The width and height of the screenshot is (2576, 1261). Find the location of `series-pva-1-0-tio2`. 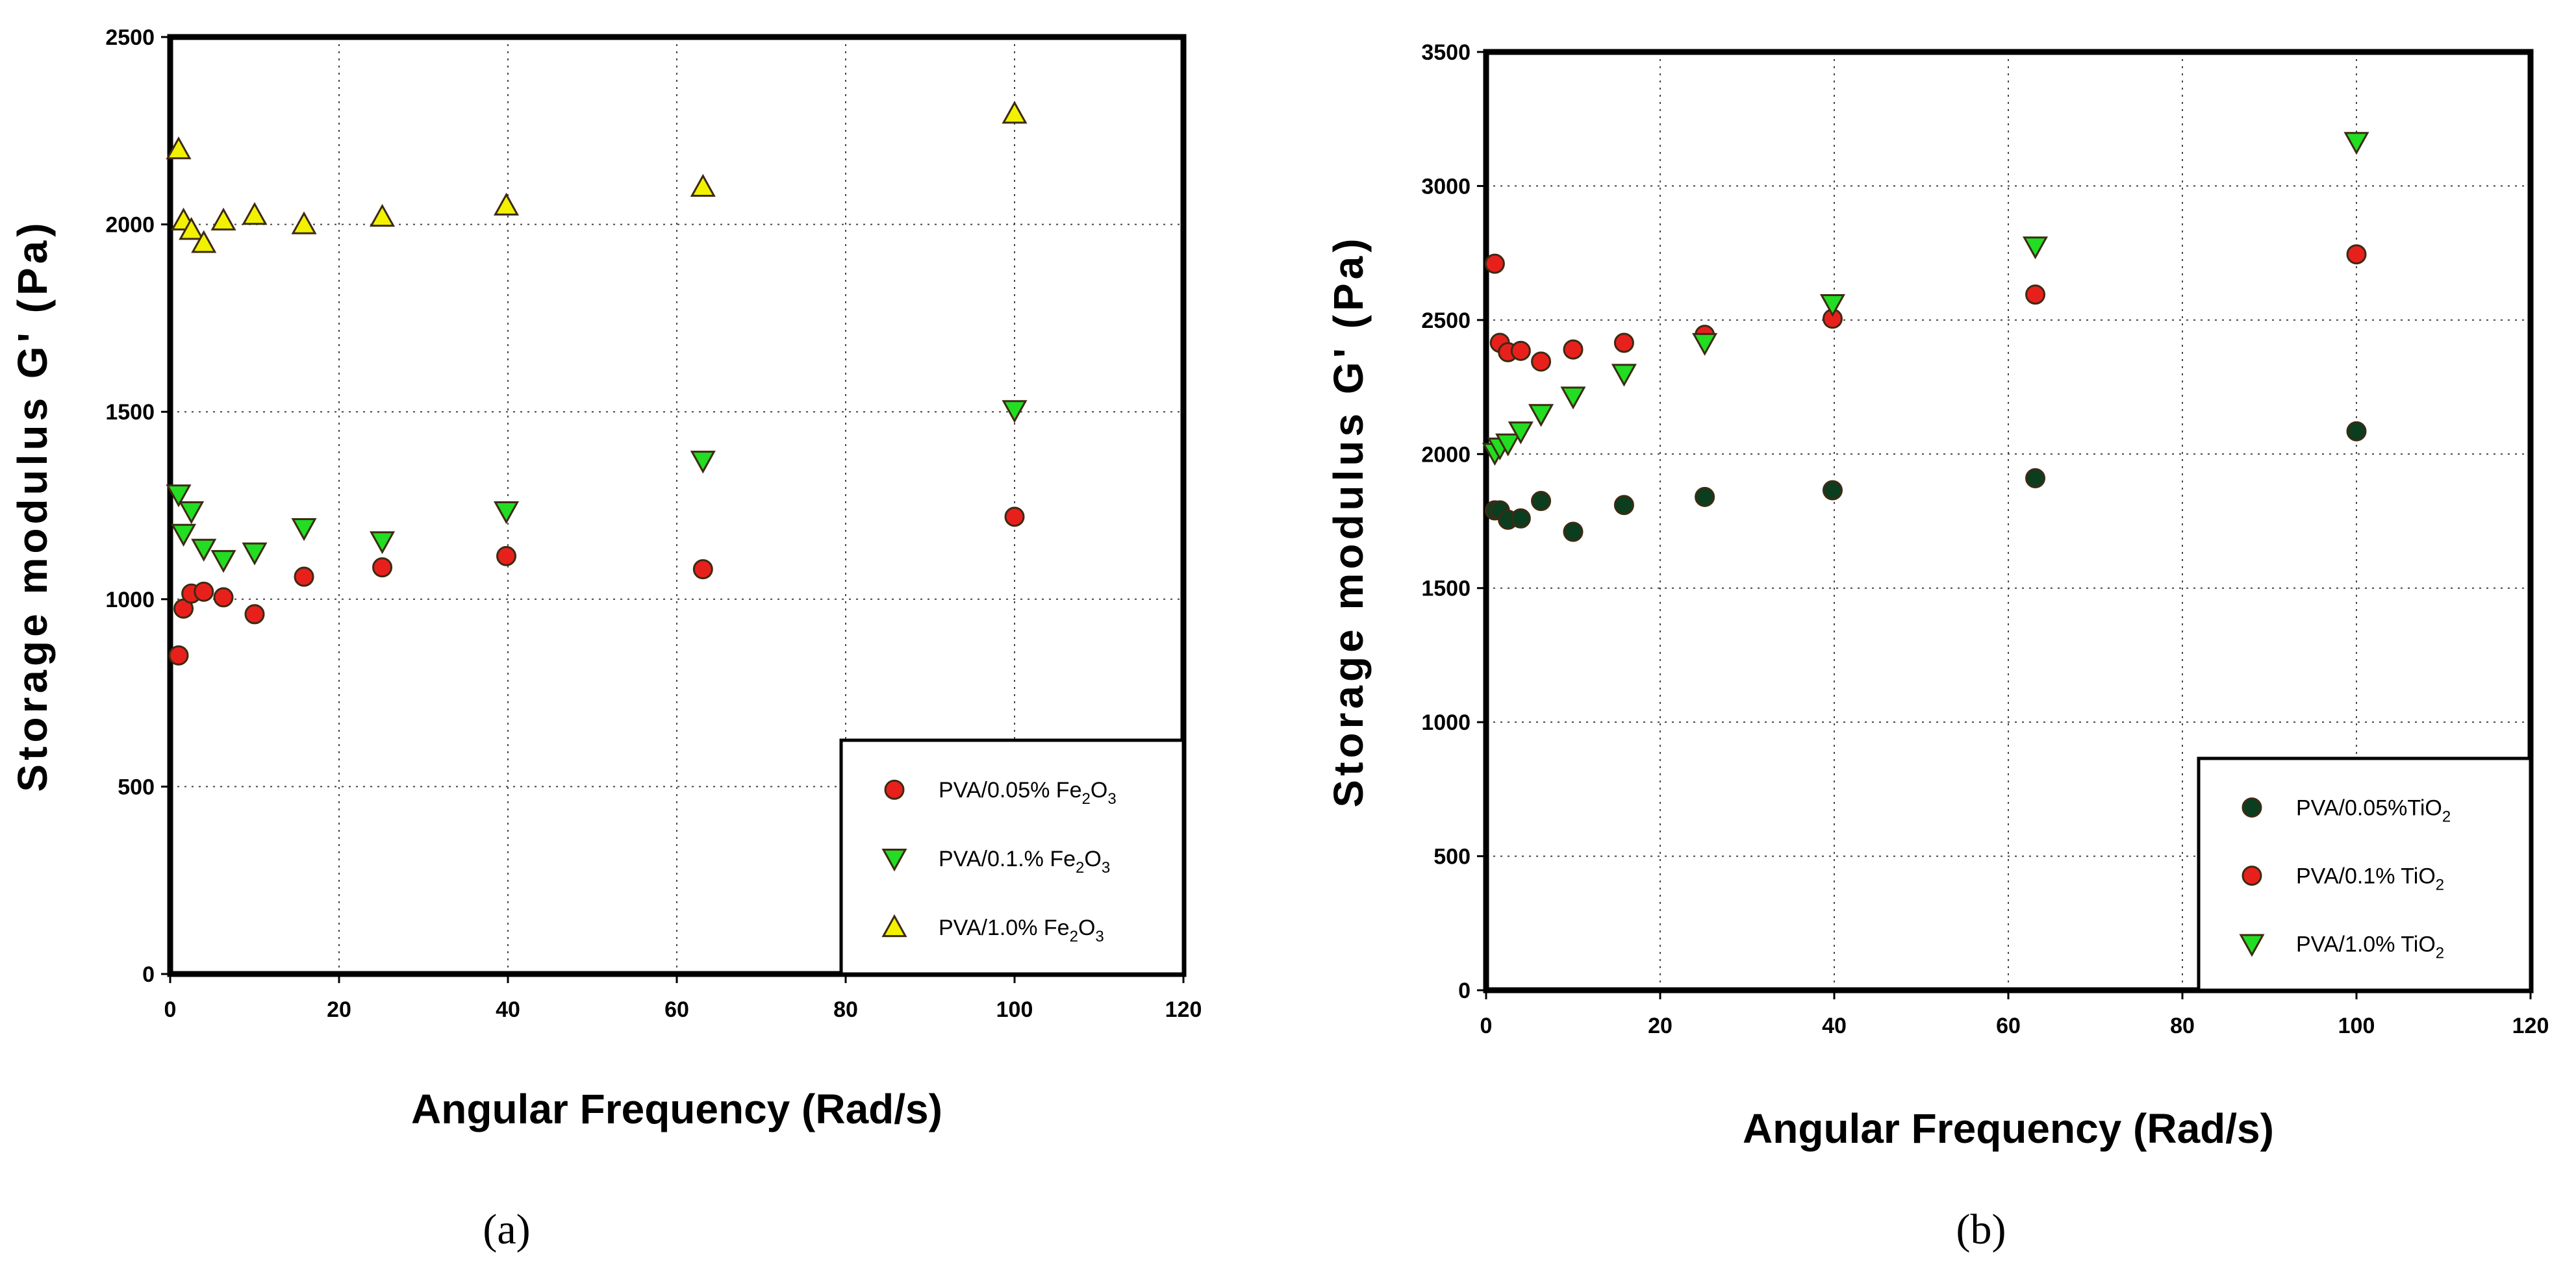

series-pva-1-0-tio2 is located at coordinates (1925, 299).